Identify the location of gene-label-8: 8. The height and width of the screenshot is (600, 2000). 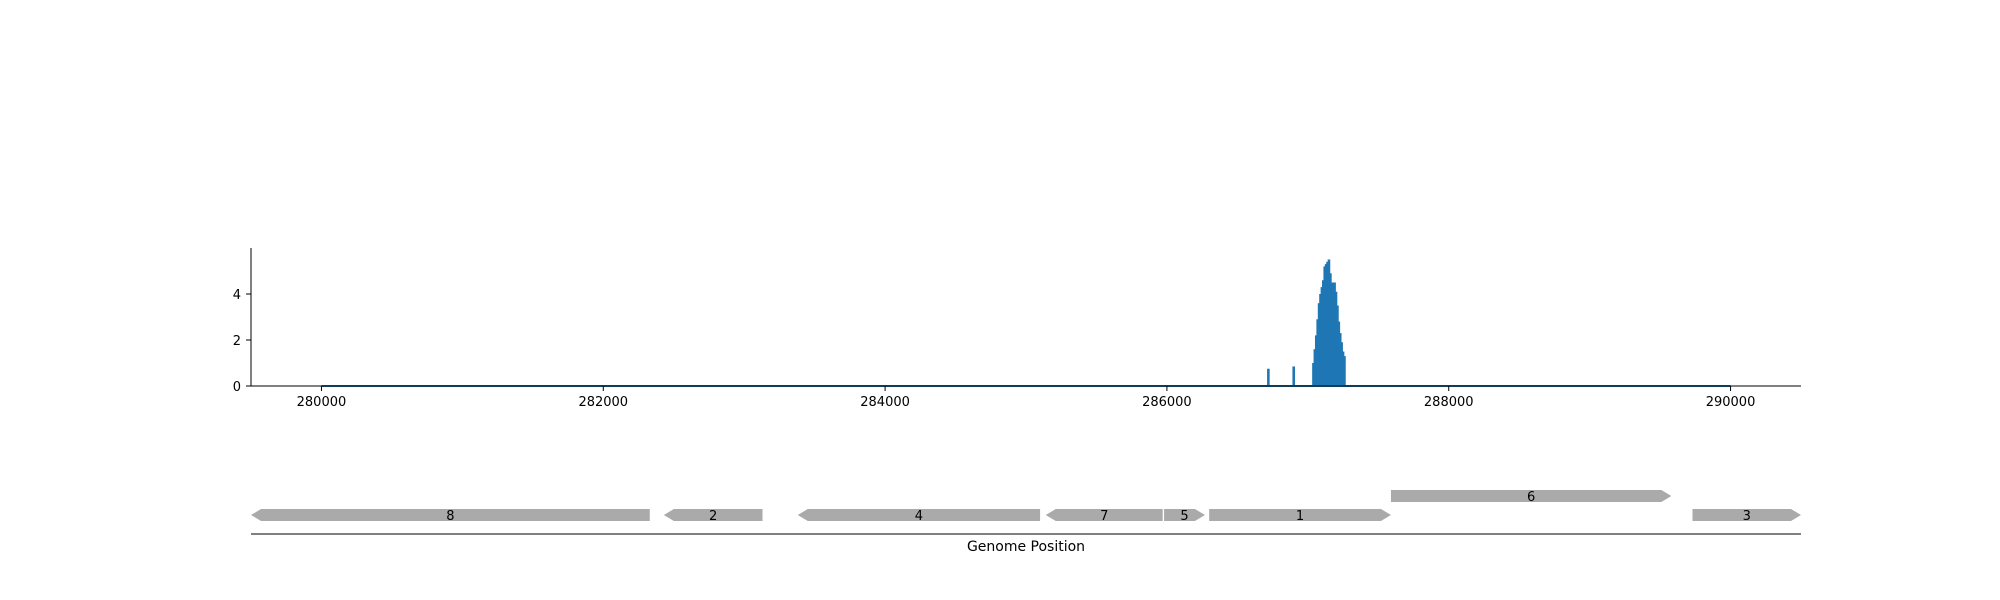
(450, 516).